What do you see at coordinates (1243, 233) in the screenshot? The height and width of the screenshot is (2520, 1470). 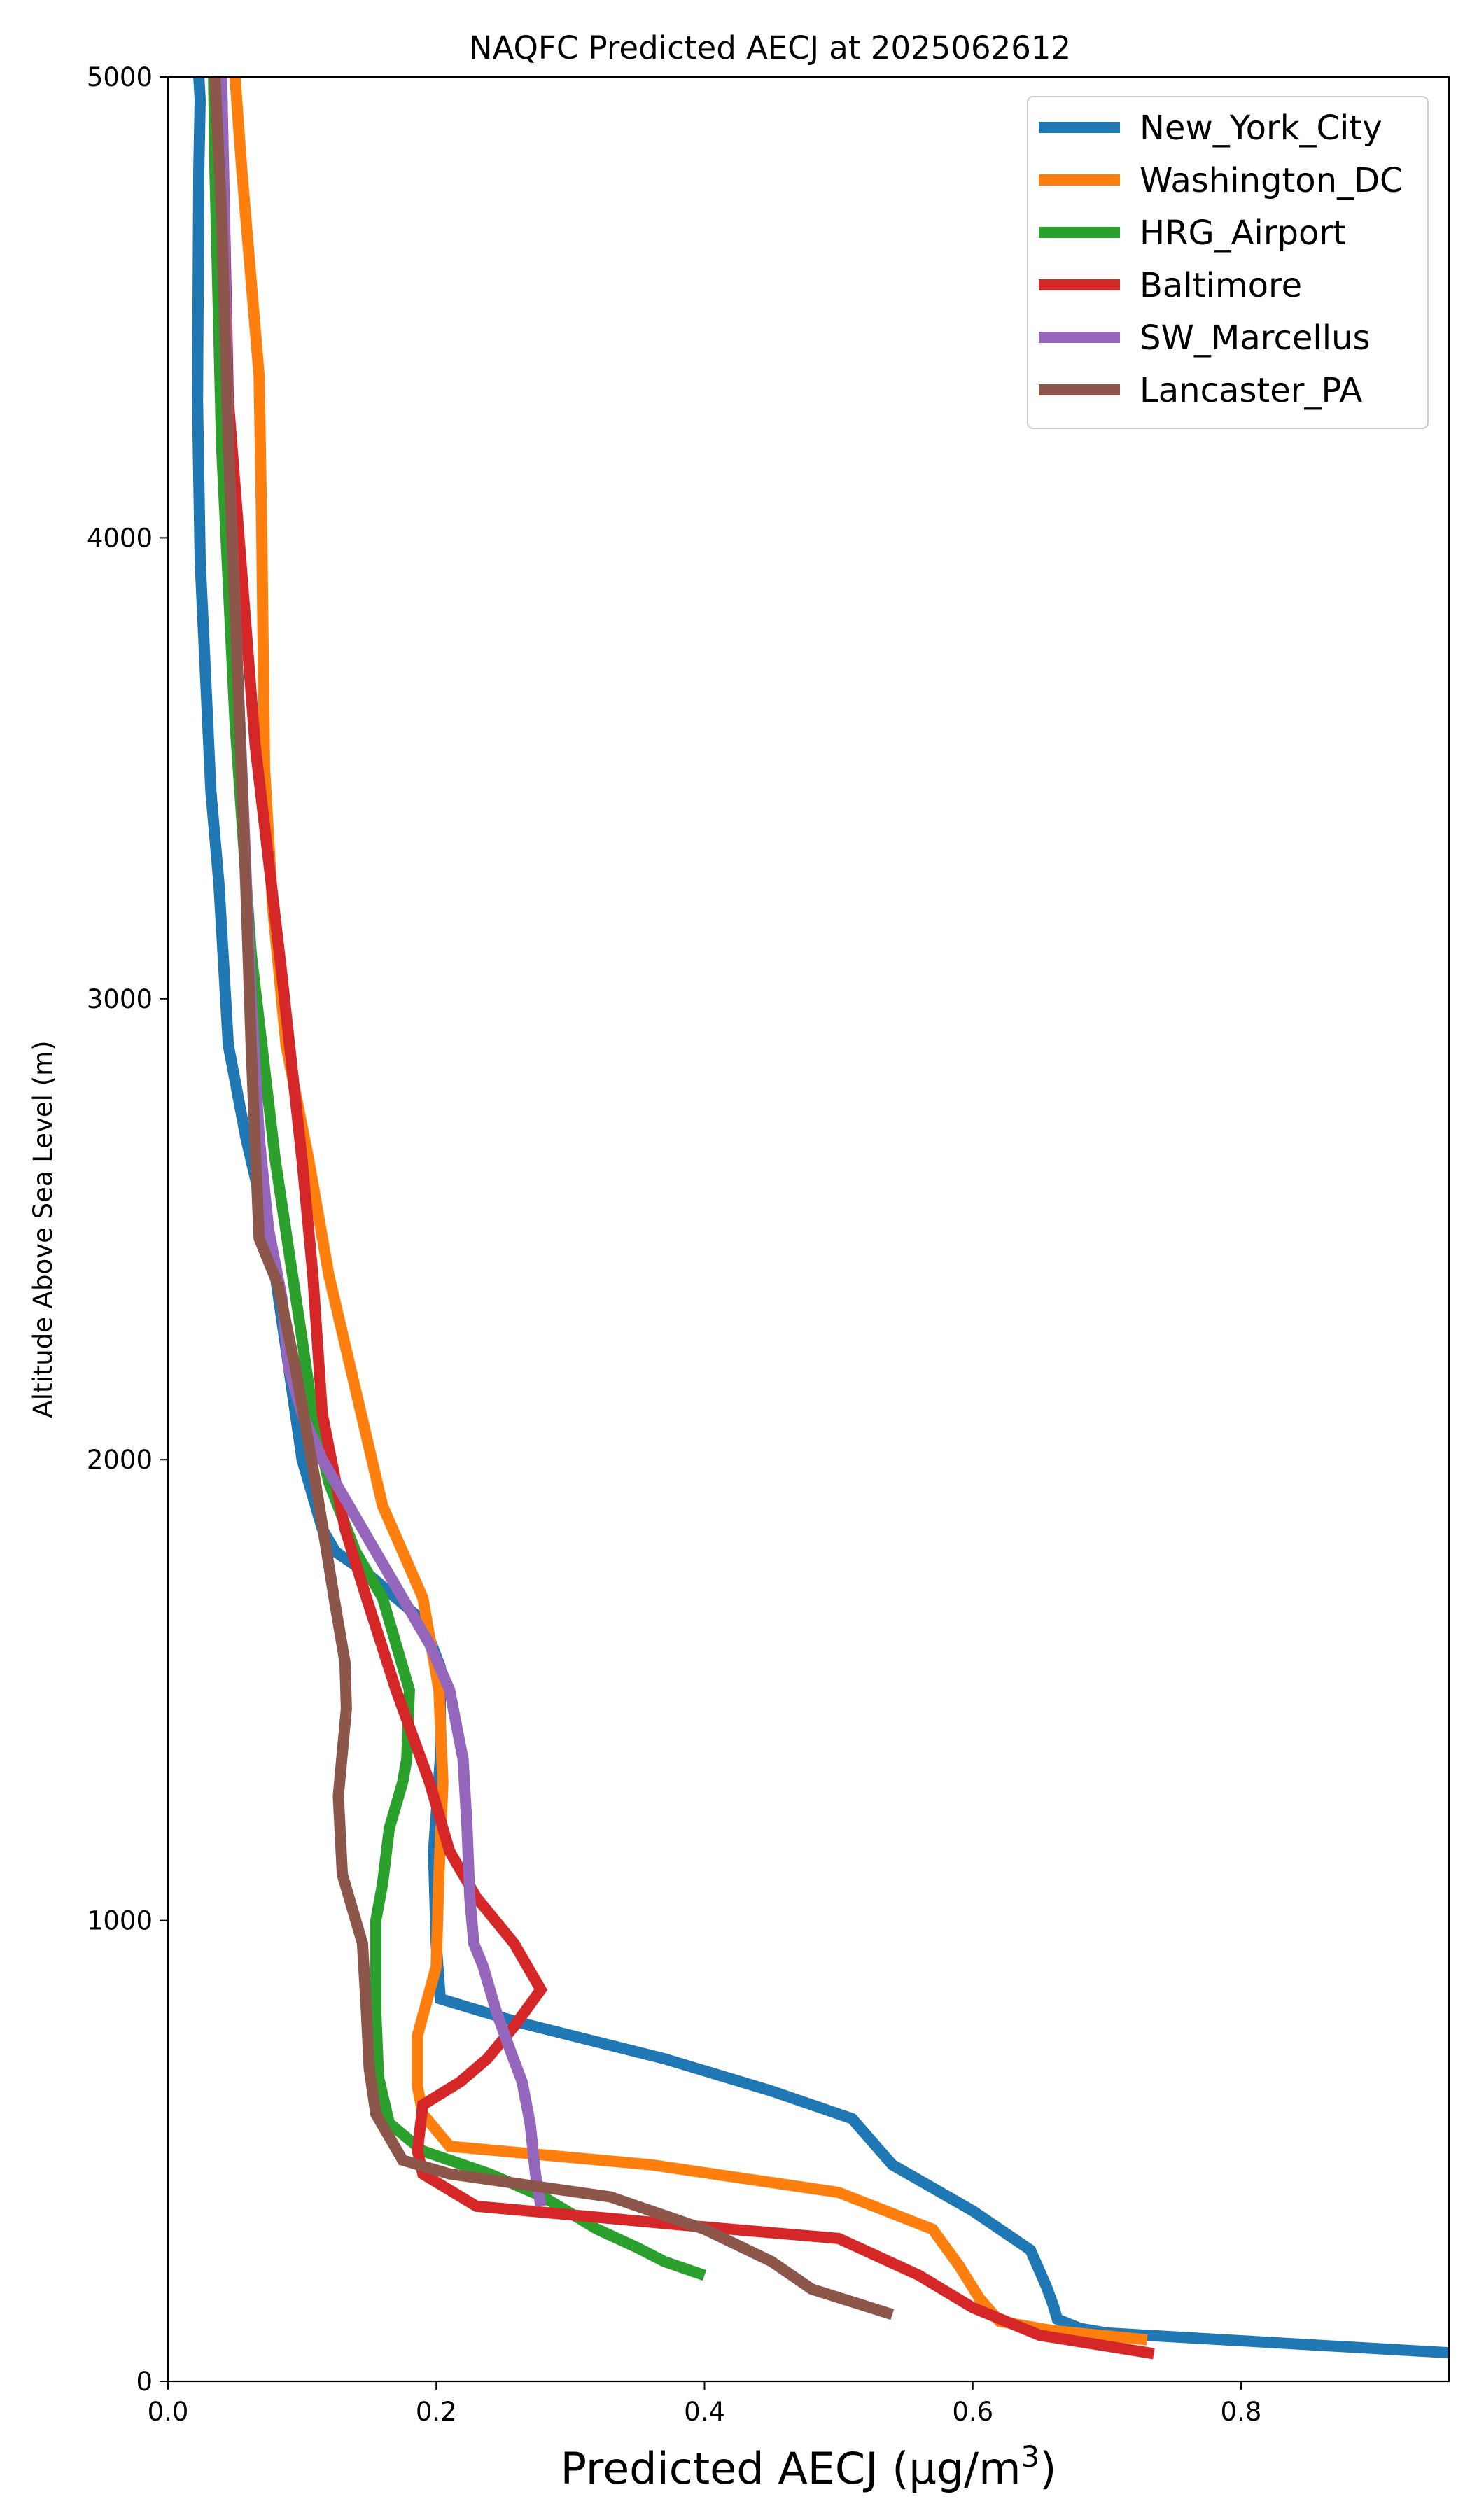 I see `legend-label-hrg-airport: HRG_Airport` at bounding box center [1243, 233].